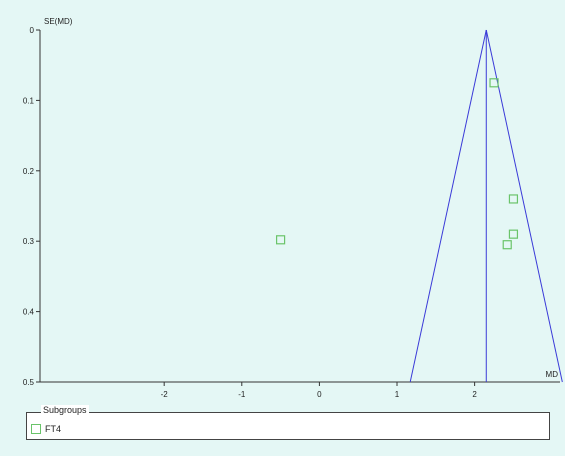  I want to click on x-tick-label: -1, so click(242, 394).